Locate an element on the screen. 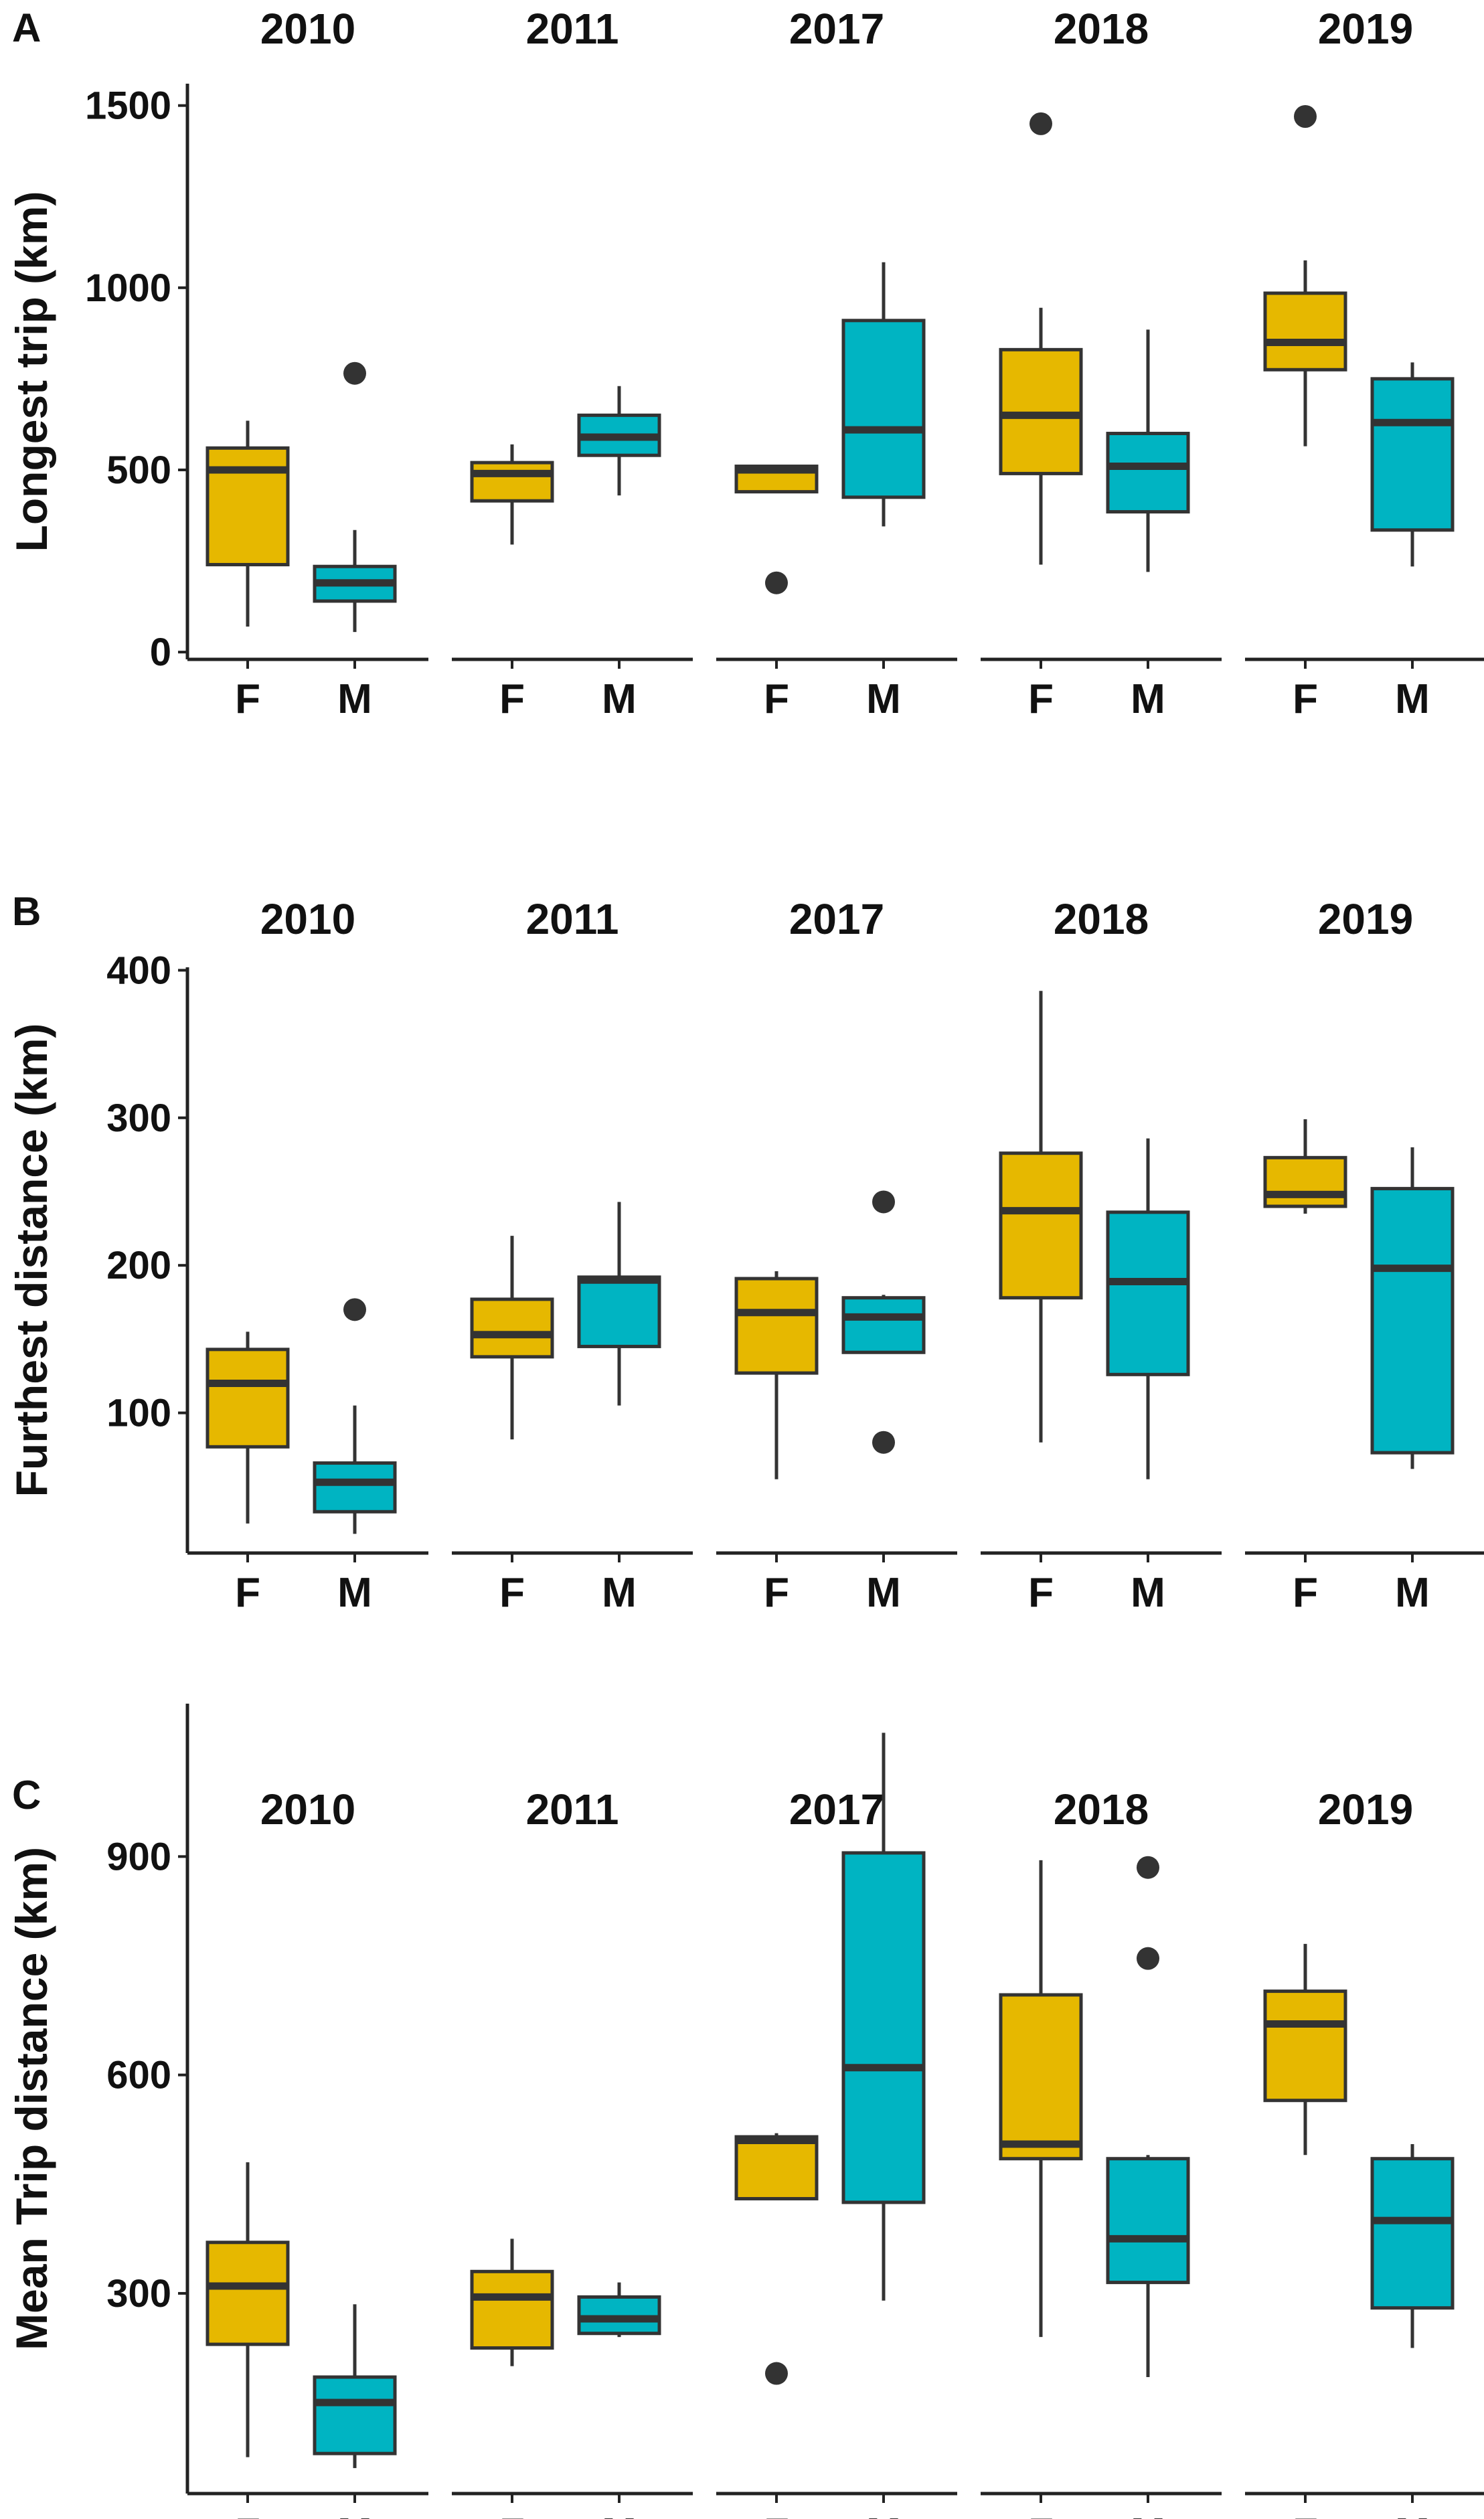 Image resolution: width=1484 pixels, height=2519 pixels. panel-label: C is located at coordinates (27, 1795).